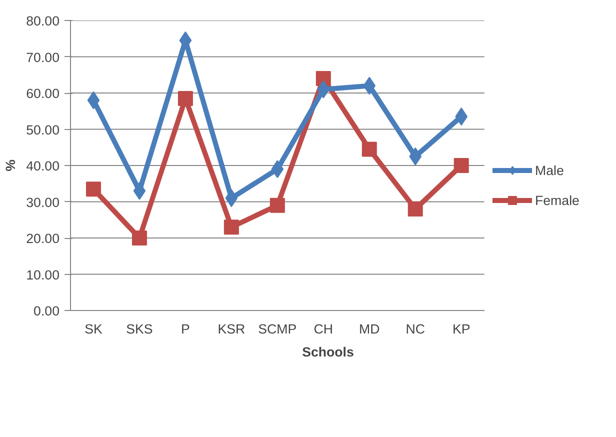 The width and height of the screenshot is (616, 437). I want to click on x-tick-label: NC, so click(416, 329).